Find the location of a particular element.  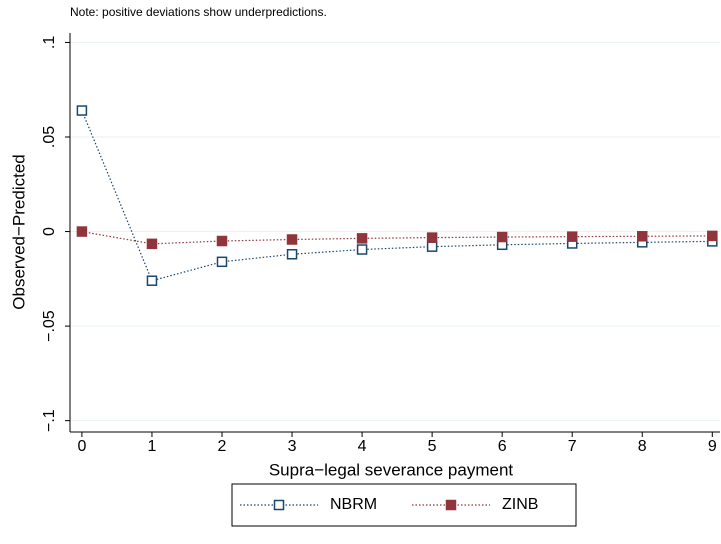

x-axis-title: Supra−legal severance payment is located at coordinates (391, 469).